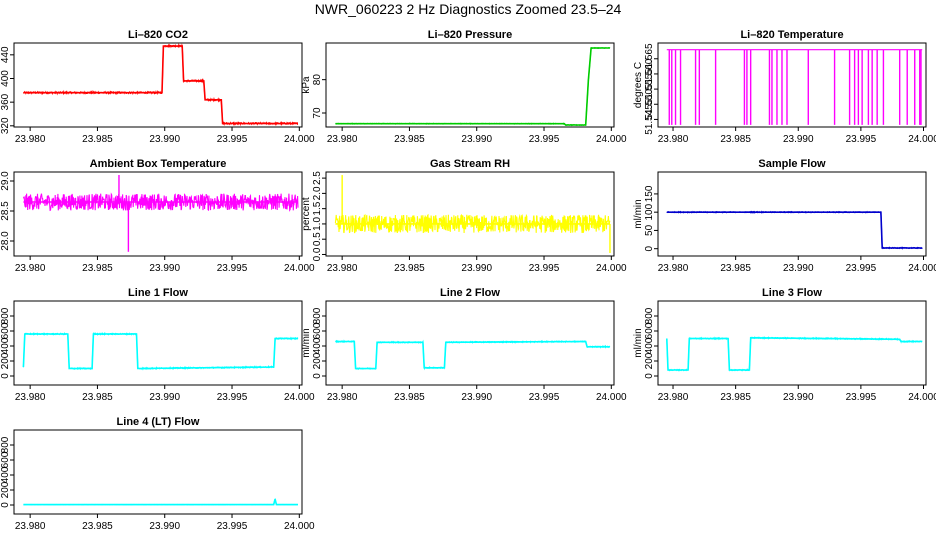  What do you see at coordinates (470, 164) in the screenshot?
I see `panel-title: Gas Stream RH` at bounding box center [470, 164].